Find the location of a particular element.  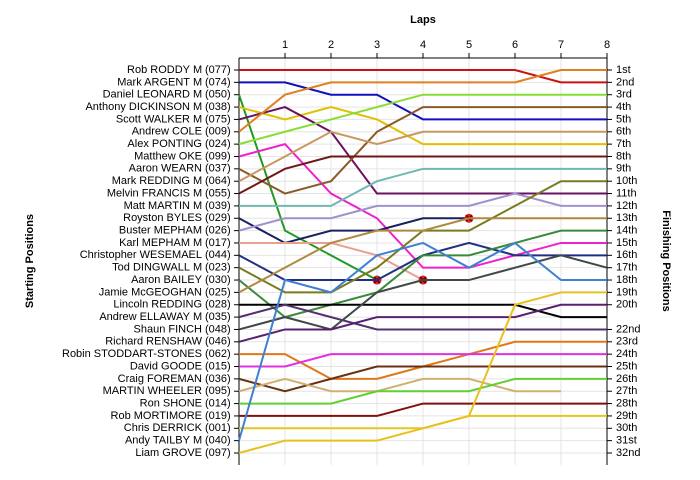

y2-tick-label: 22nd is located at coordinates (628, 329).